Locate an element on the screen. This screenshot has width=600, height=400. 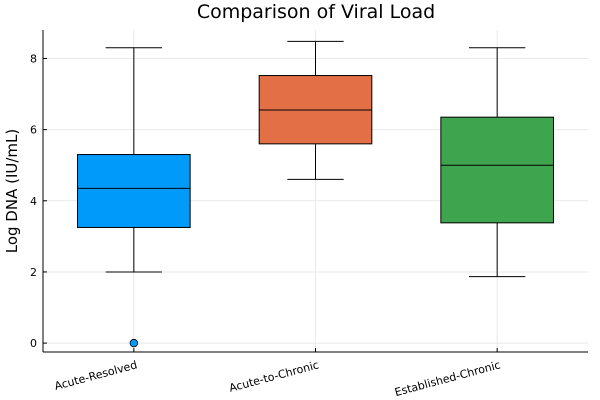
outlier-point is located at coordinates (134, 343).